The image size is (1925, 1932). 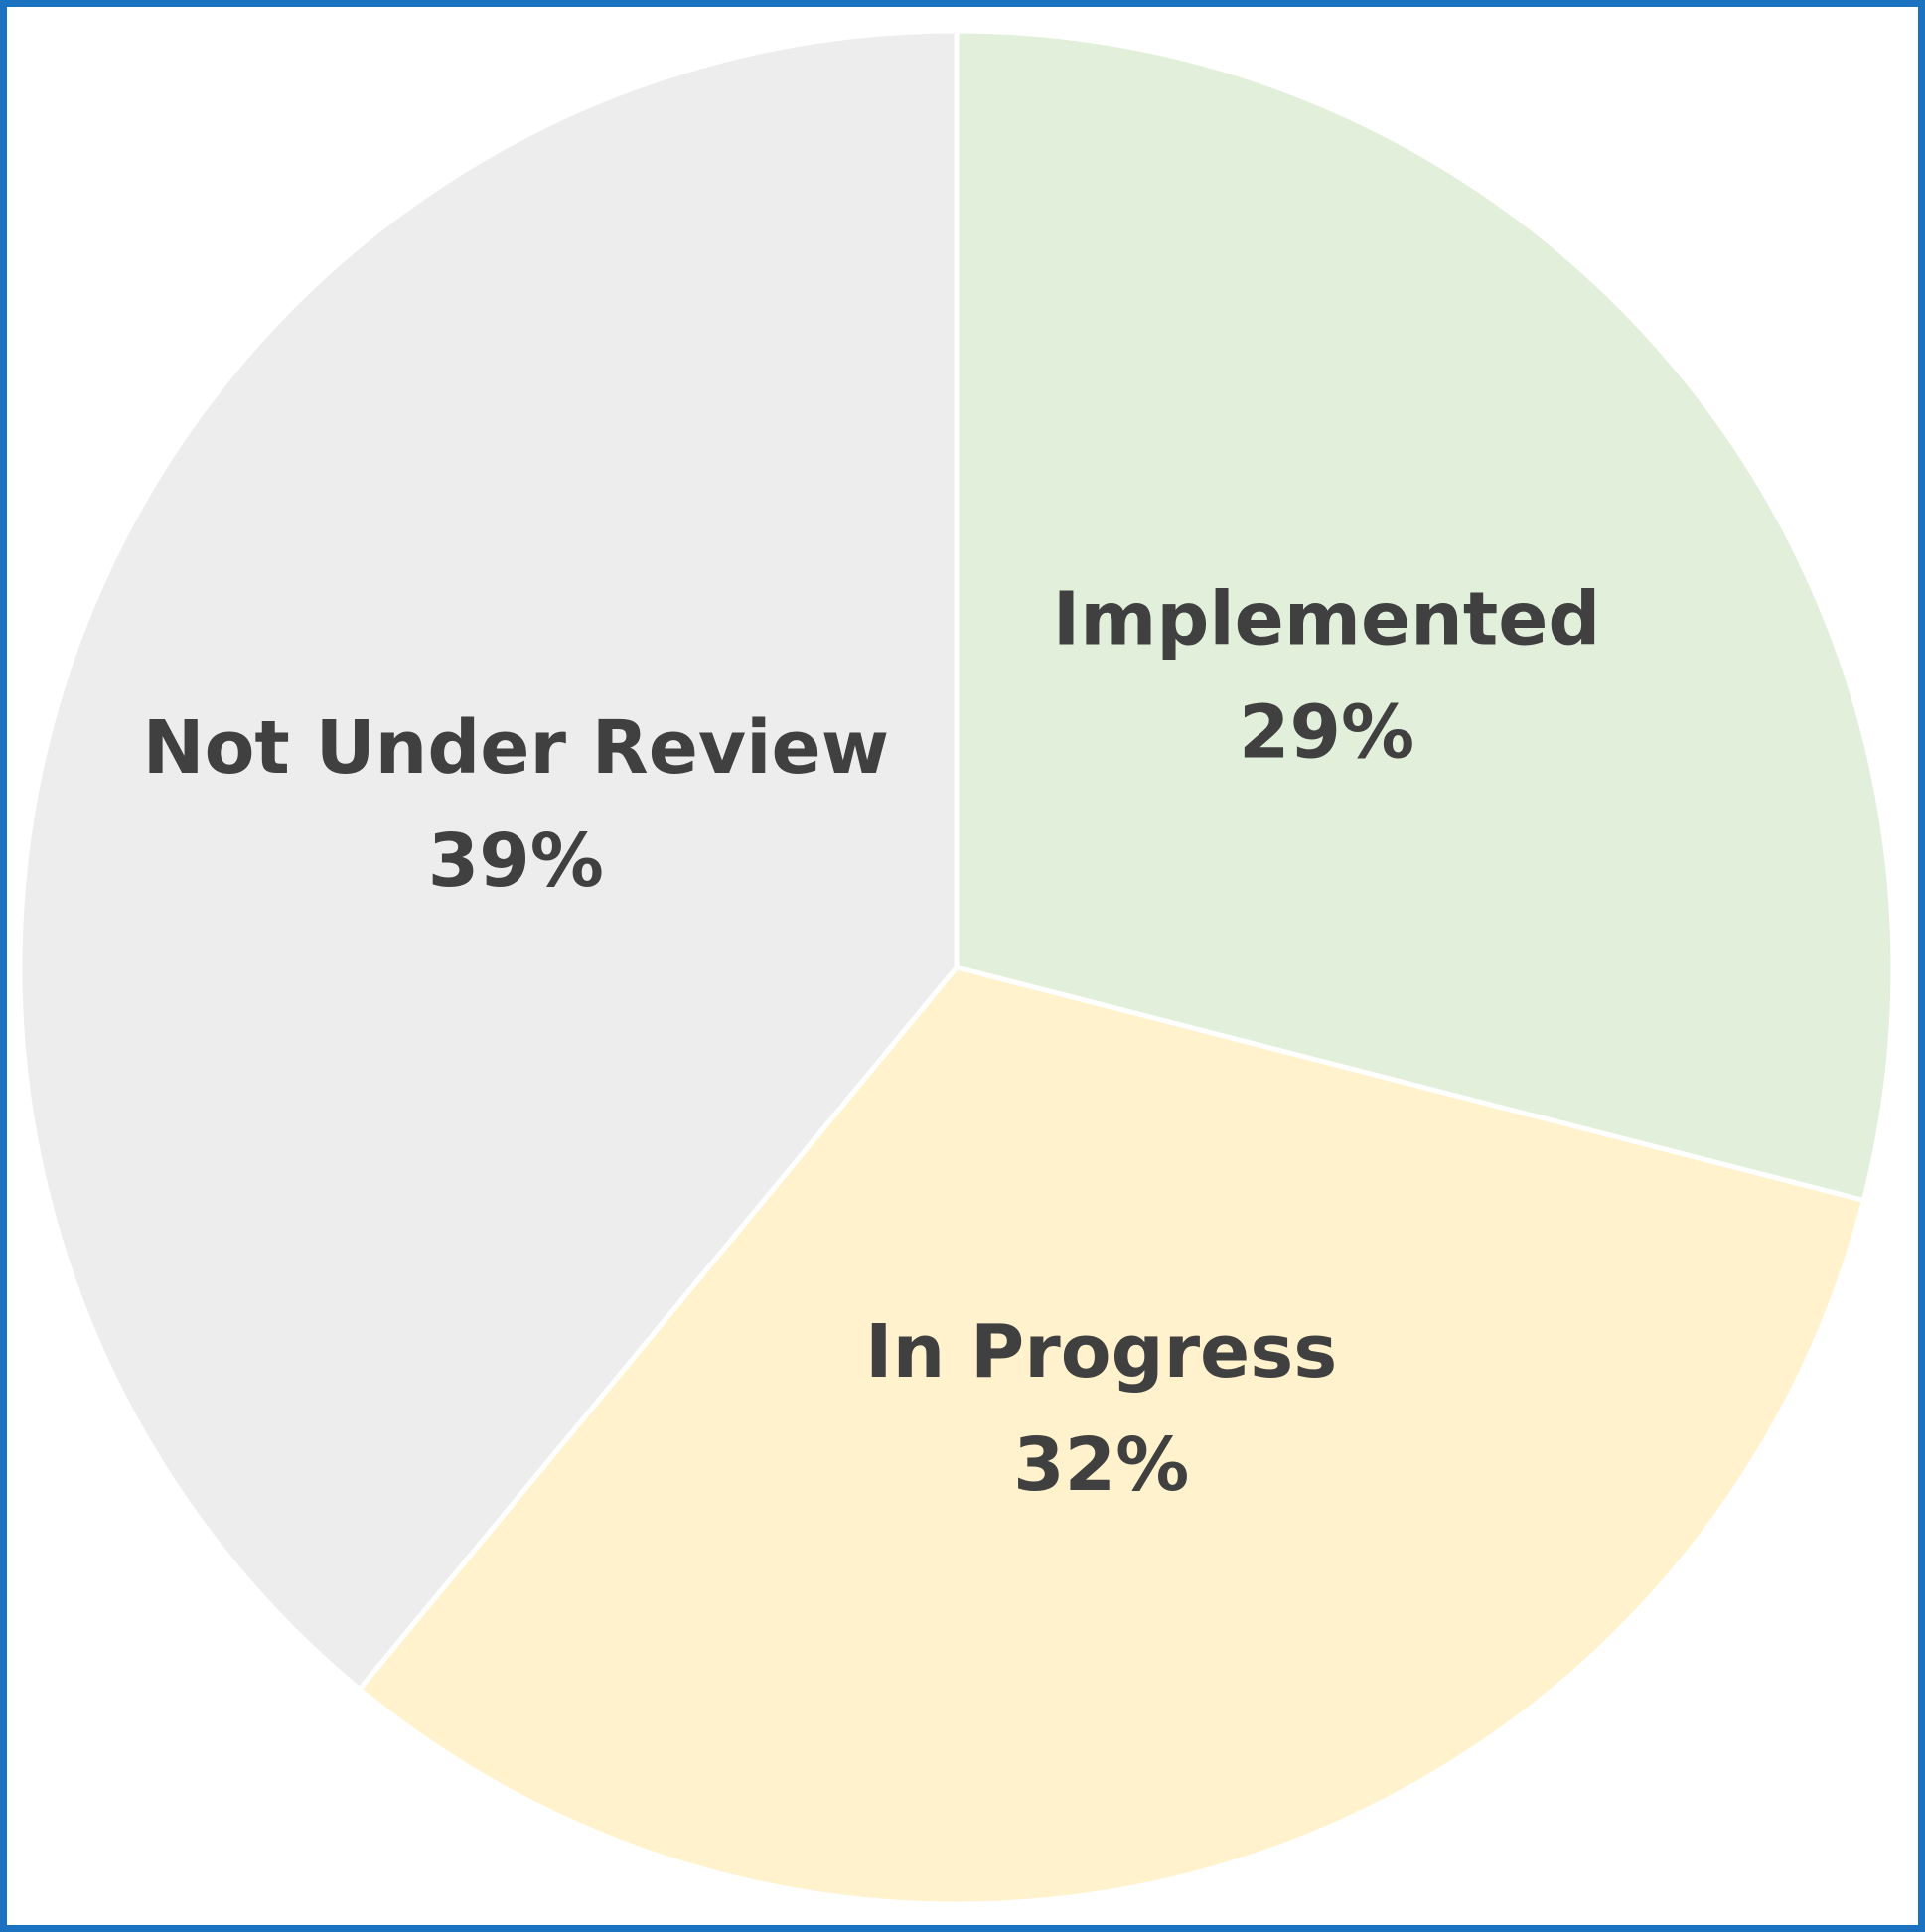 What do you see at coordinates (1326, 733) in the screenshot?
I see `value-label: 29%` at bounding box center [1326, 733].